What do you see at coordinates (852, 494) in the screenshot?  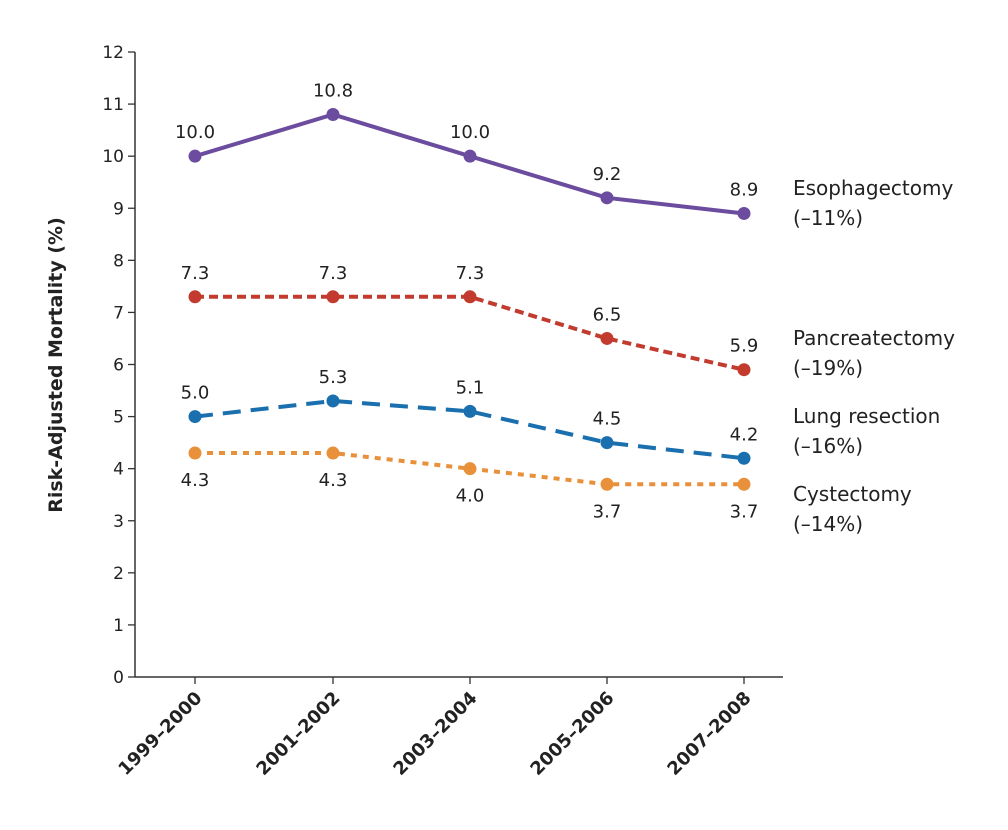 I see `legend-entry-name: Cystectomy` at bounding box center [852, 494].